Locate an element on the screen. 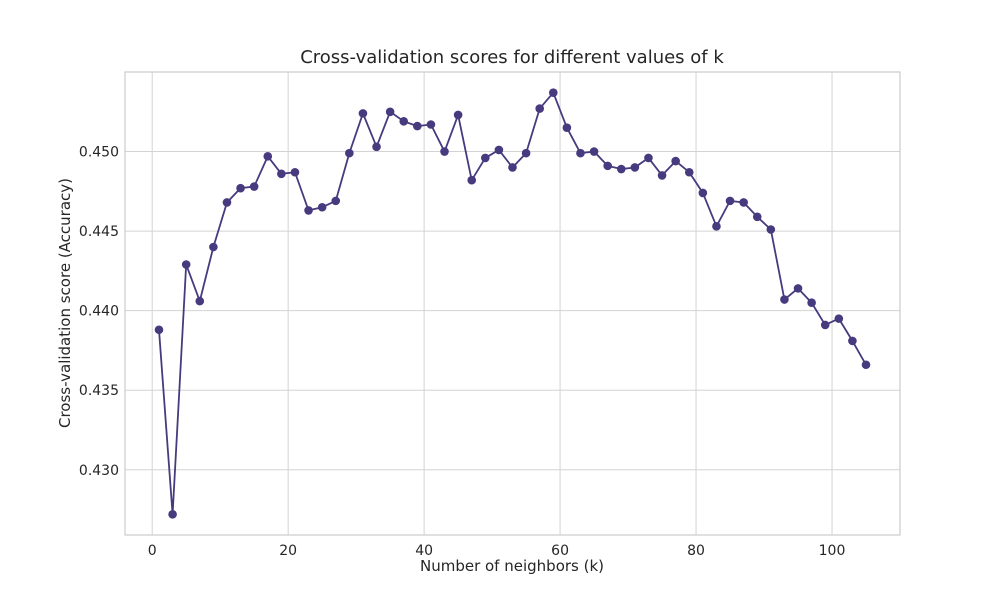 The width and height of the screenshot is (1000, 600). x-tick-label: 80 is located at coordinates (696, 551).